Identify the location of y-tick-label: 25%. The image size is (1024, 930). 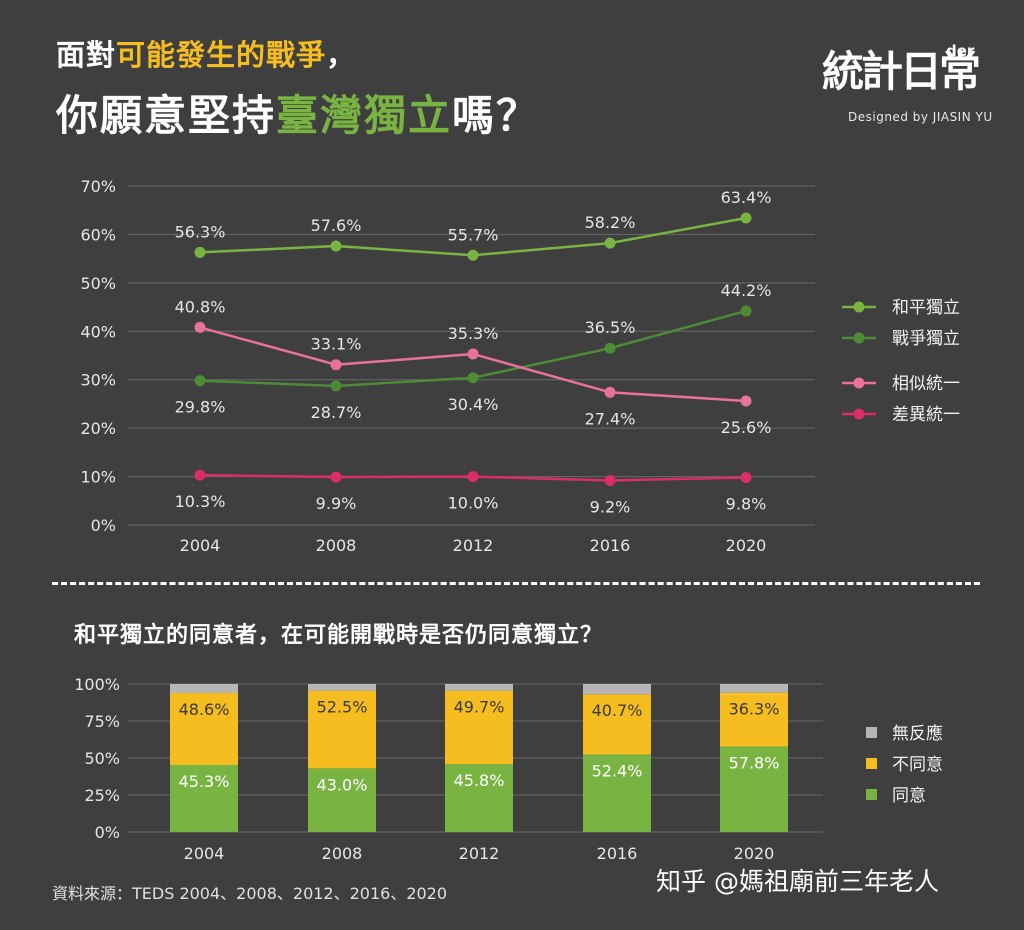
(102, 795).